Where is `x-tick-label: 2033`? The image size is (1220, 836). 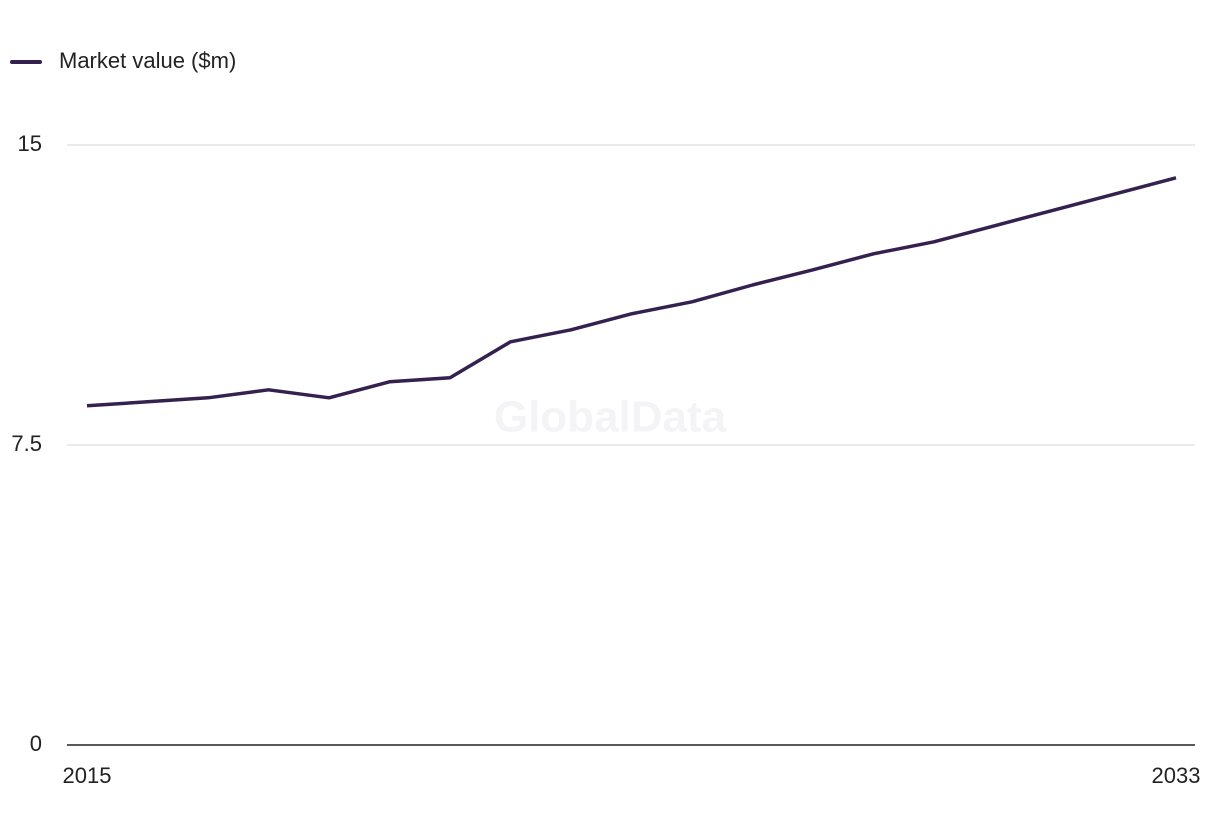 x-tick-label: 2033 is located at coordinates (1176, 775).